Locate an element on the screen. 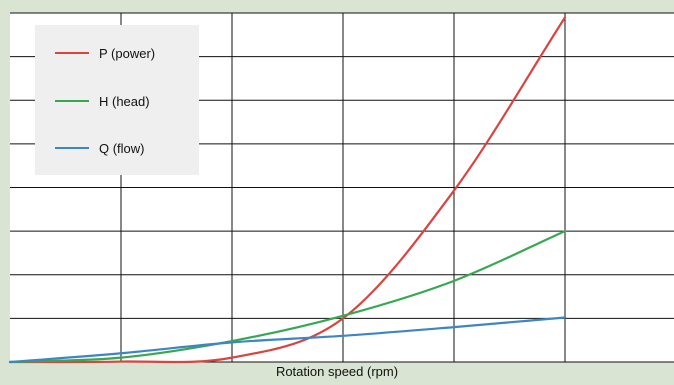 The width and height of the screenshot is (674, 385). legend-swatch-flow is located at coordinates (72, 148).